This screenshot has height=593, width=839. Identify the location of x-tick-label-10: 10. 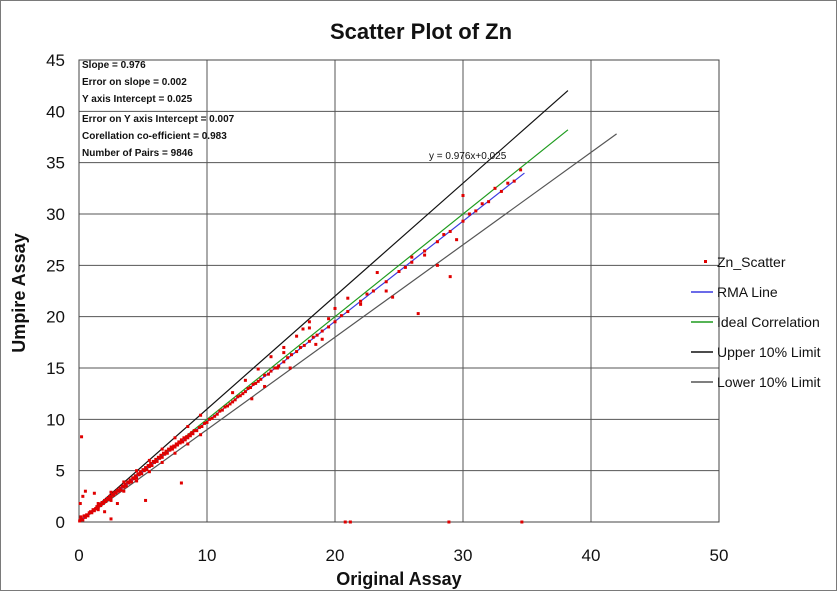
(207, 555).